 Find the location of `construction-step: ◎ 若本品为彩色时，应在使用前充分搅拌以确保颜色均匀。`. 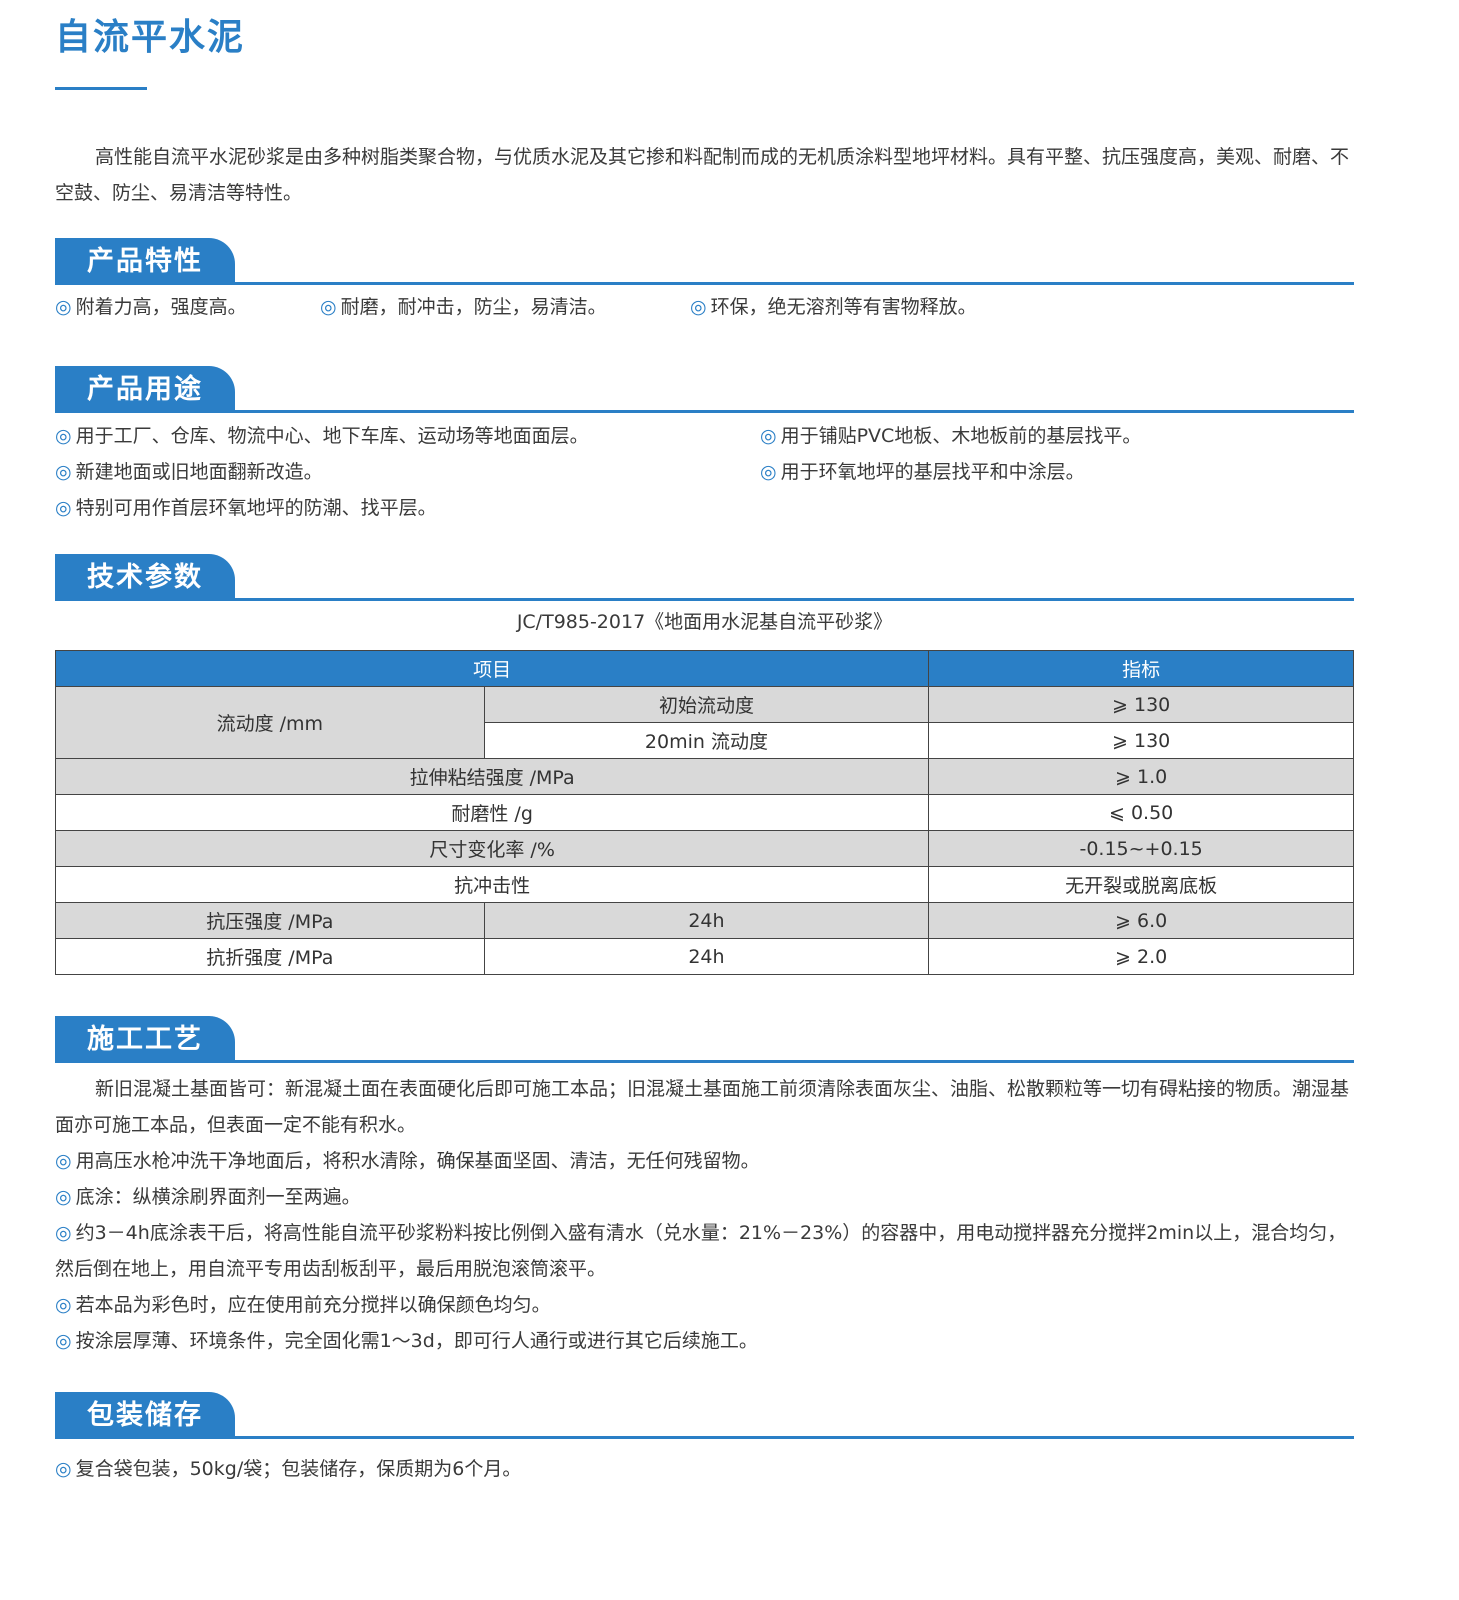

construction-step: ◎ 若本品为彩色时，应在使用前充分搅拌以确保颜色均匀。 is located at coordinates (303, 1305).